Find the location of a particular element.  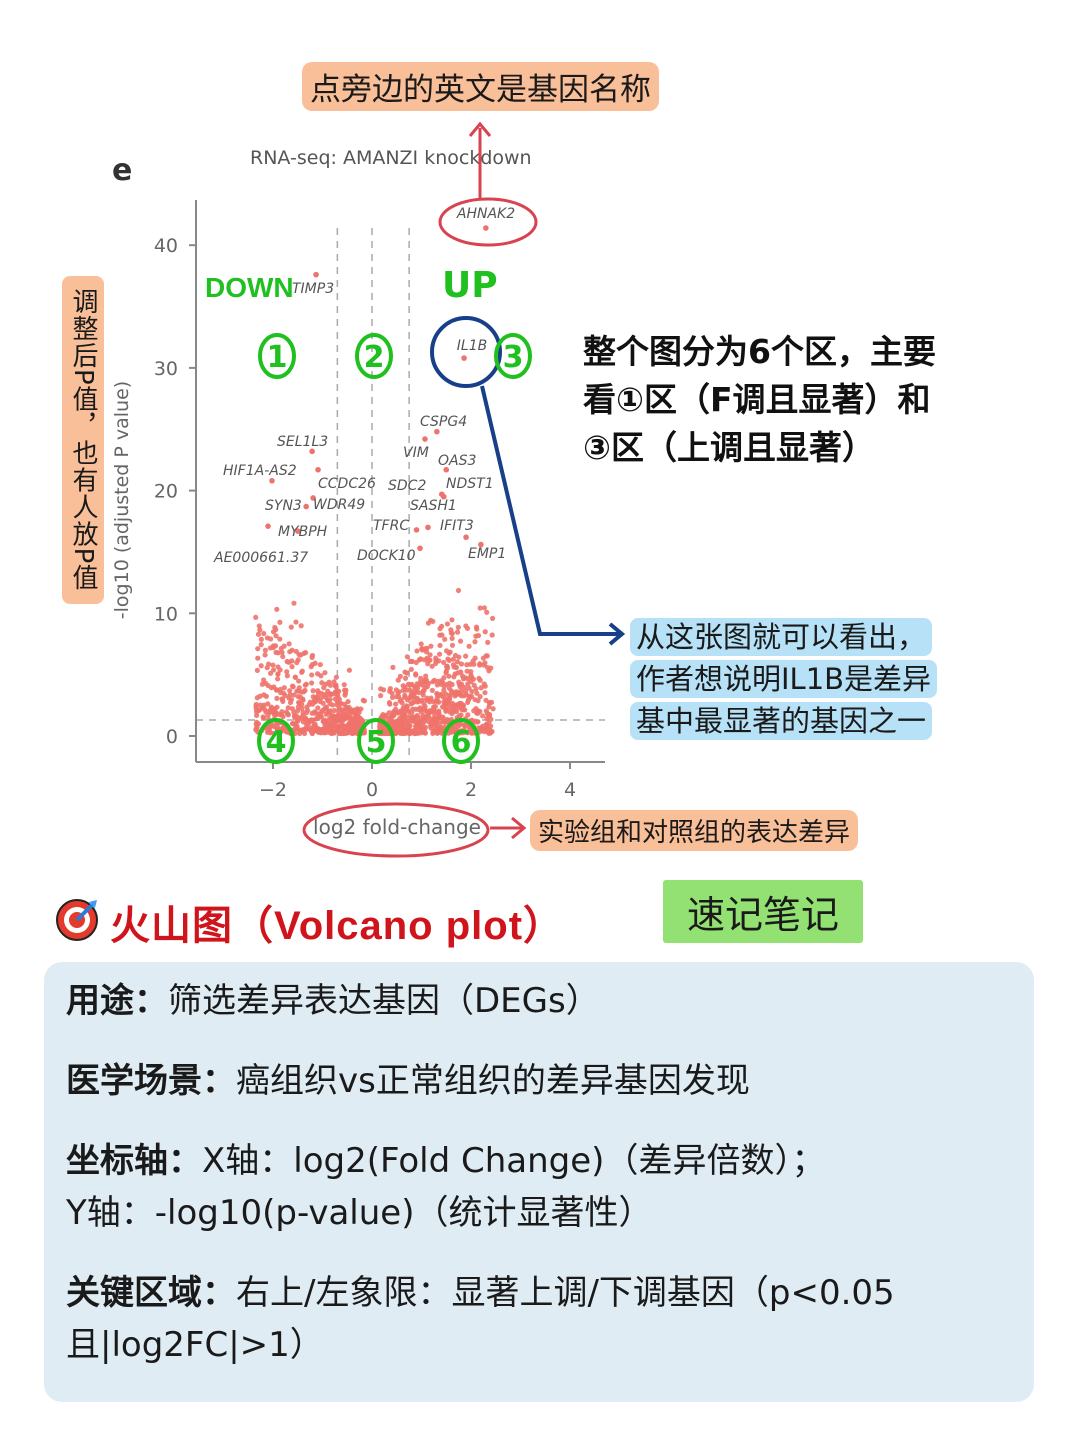

gene-label: OAS3 is located at coordinates (457, 461).